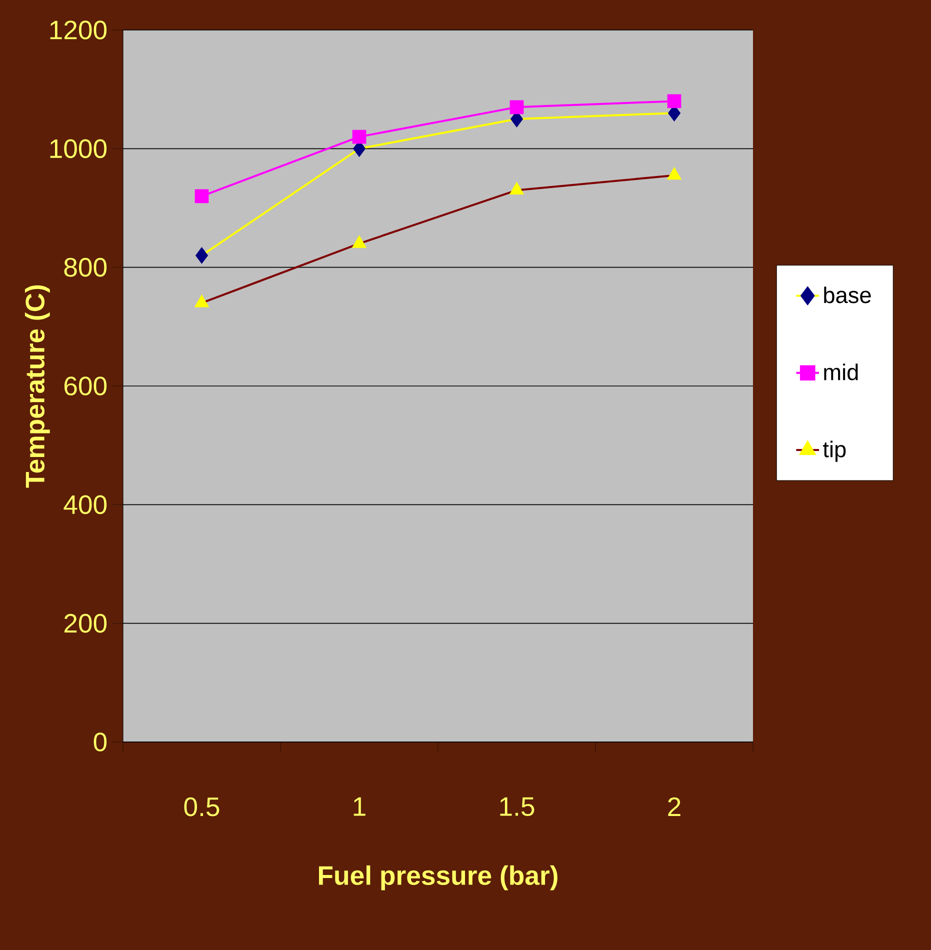 The image size is (931, 950). I want to click on x-tick-label: 2, so click(674, 806).